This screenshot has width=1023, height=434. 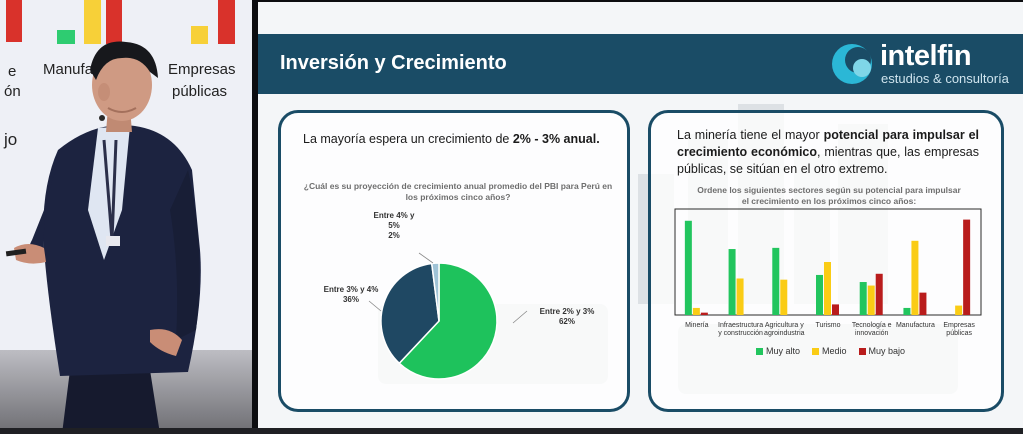 What do you see at coordinates (834, 351) in the screenshot?
I see `legend-label-medio: Medio` at bounding box center [834, 351].